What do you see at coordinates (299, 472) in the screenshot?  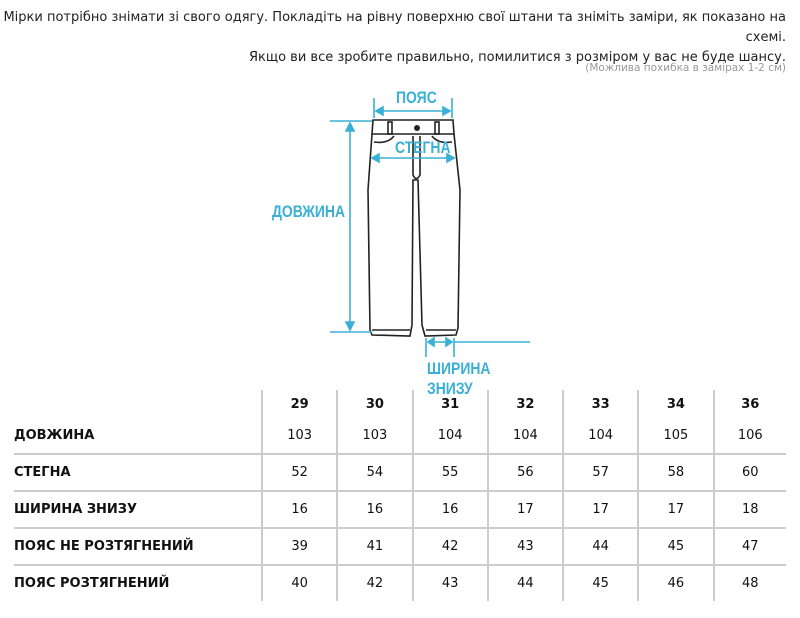 I see `table-cell: 52` at bounding box center [299, 472].